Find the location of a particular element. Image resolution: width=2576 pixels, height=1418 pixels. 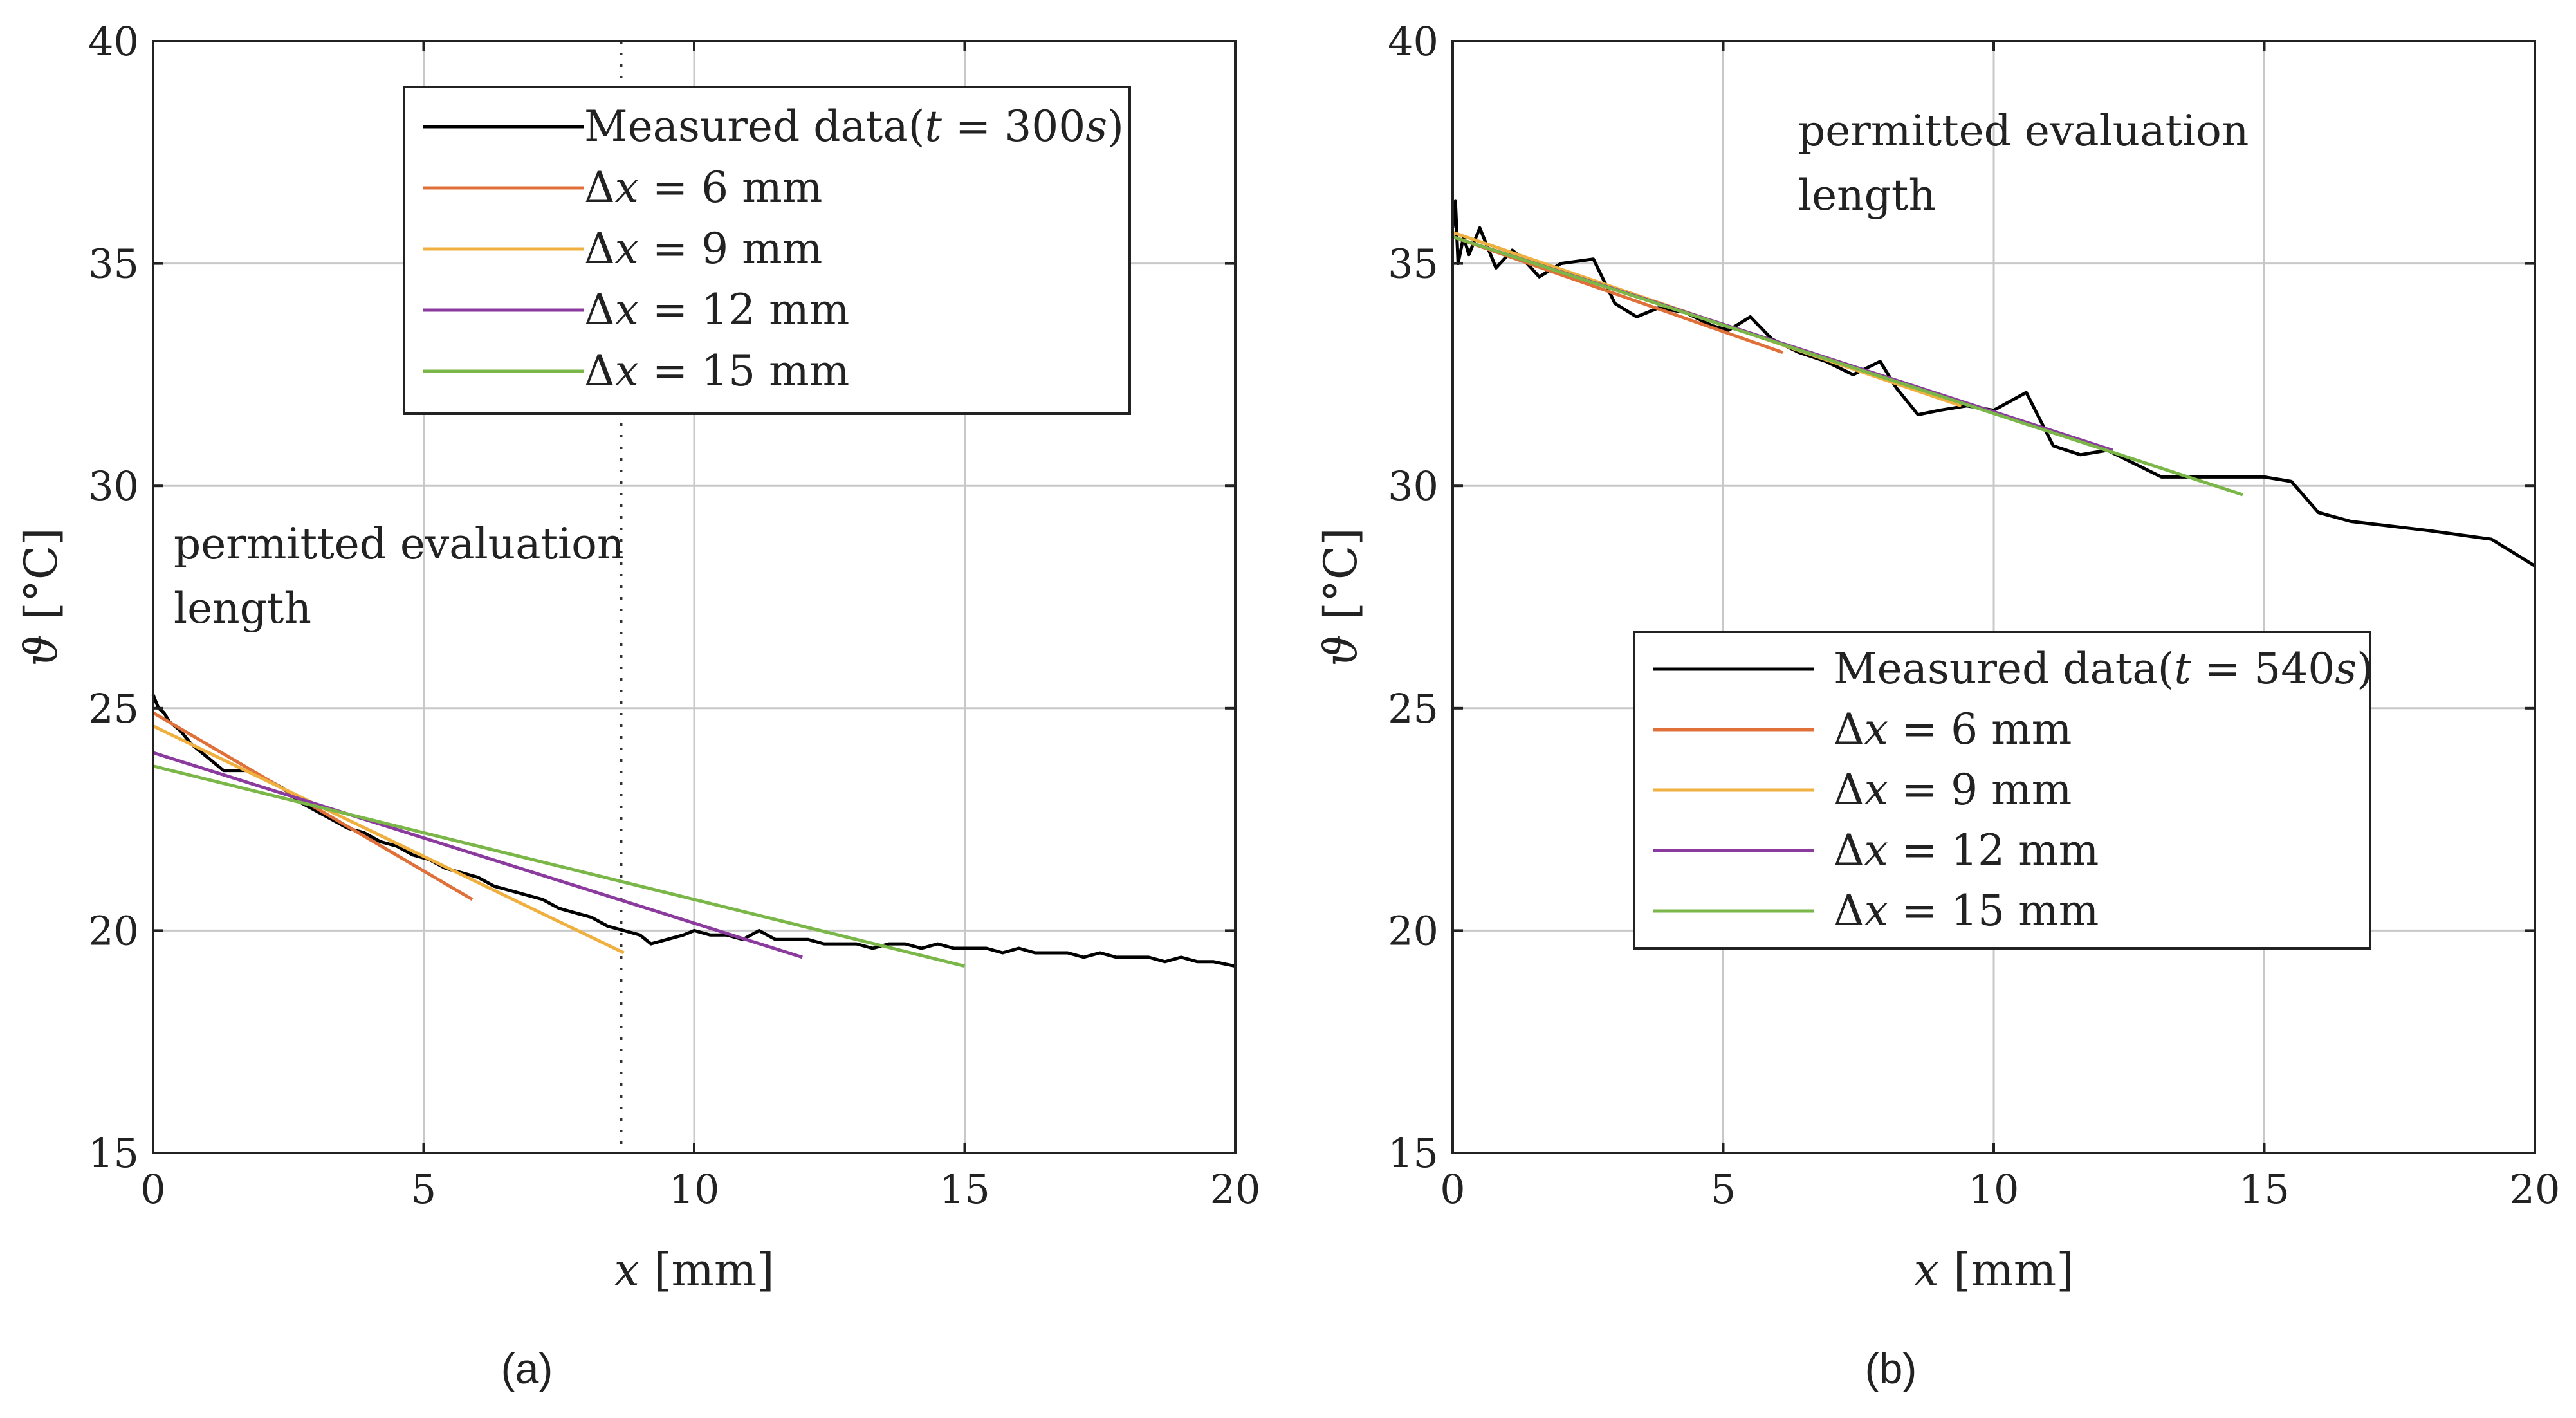

legend-entry: Measured data(t = 300s) is located at coordinates (854, 126).